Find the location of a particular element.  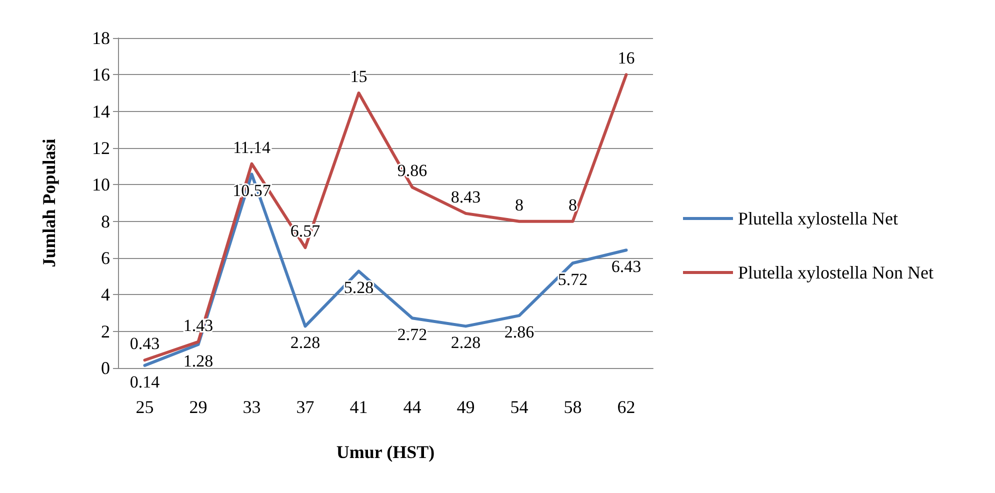

x-tick-label: 37 is located at coordinates (305, 407).